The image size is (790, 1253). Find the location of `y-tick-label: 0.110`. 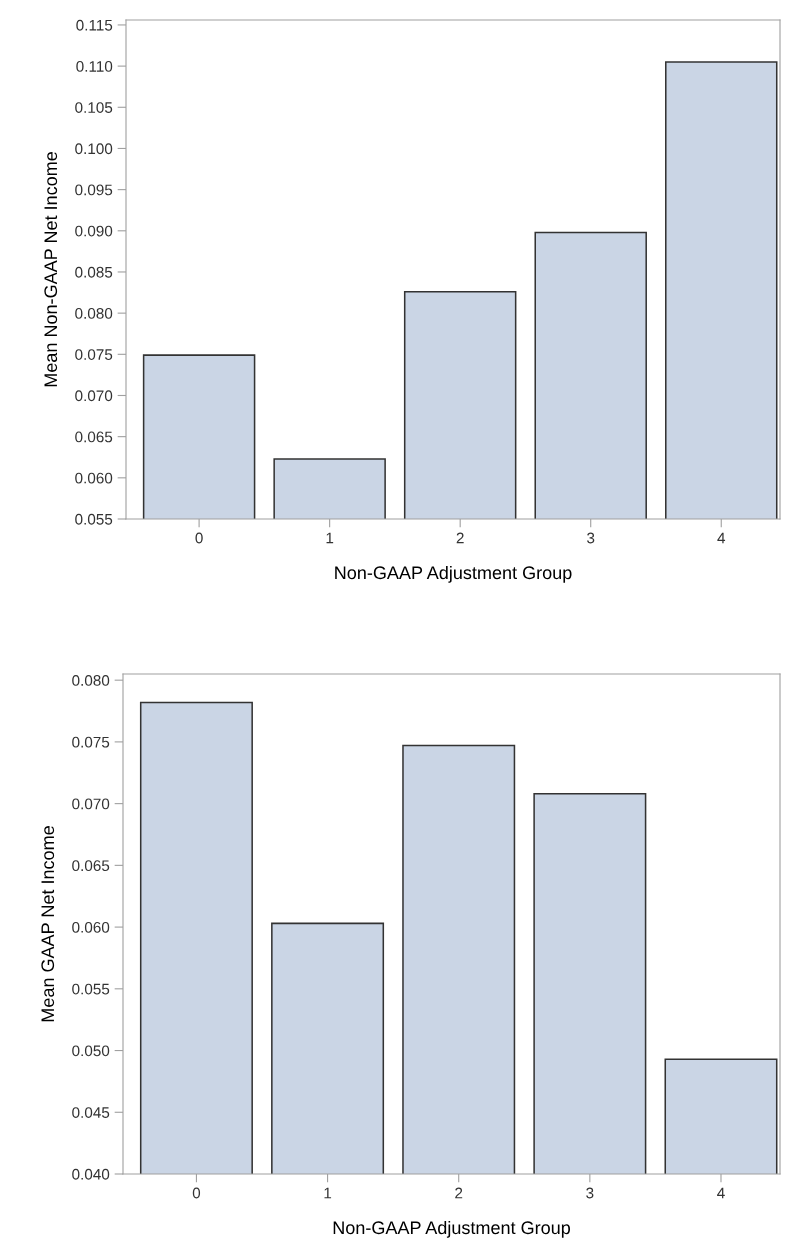

y-tick-label: 0.110 is located at coordinates (94, 66).